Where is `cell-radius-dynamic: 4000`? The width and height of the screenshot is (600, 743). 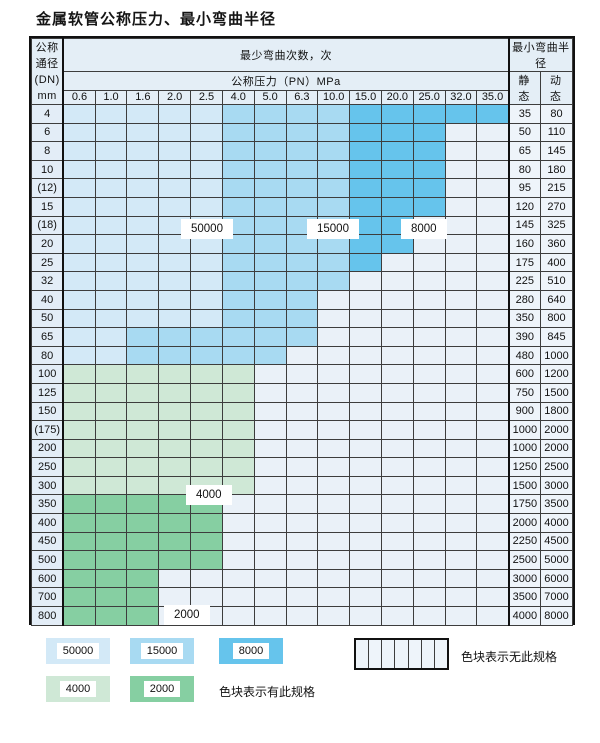 cell-radius-dynamic: 4000 is located at coordinates (556, 523).